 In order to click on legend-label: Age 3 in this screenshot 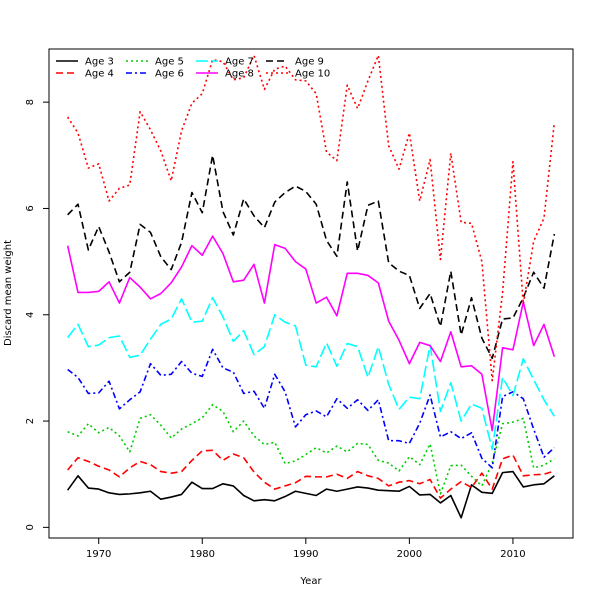, I will do `click(99, 62)`.